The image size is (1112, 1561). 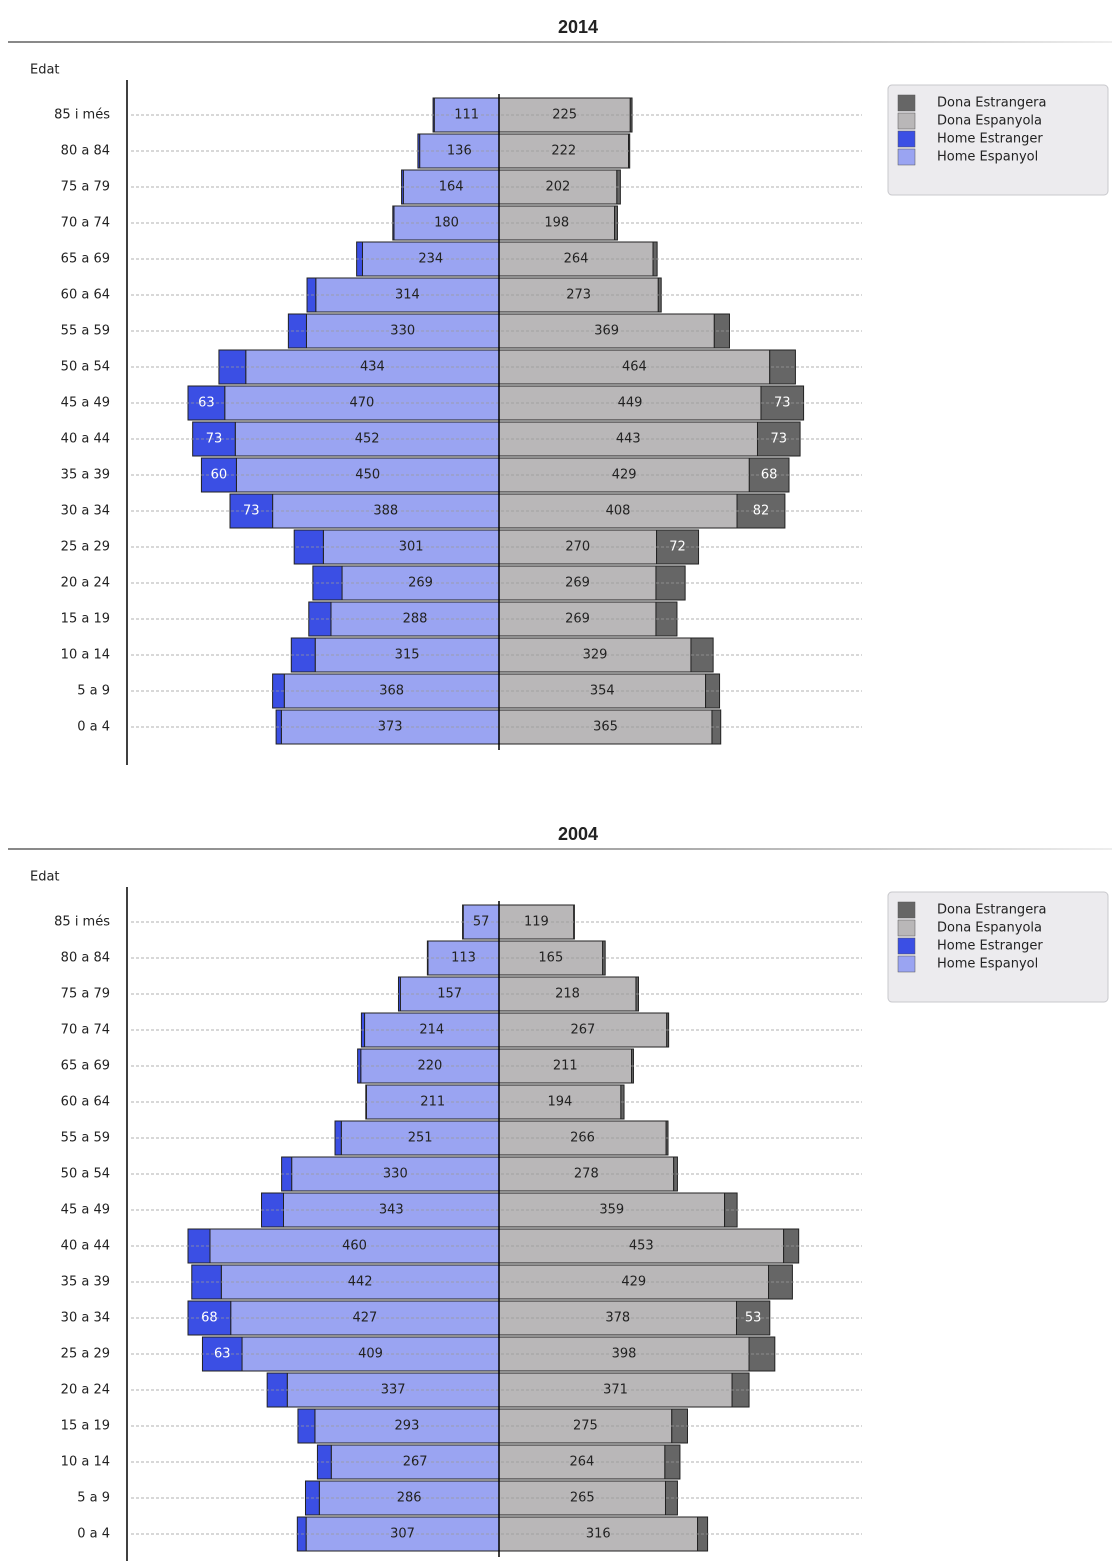 I want to click on data-label: 286, so click(x=409, y=1498).